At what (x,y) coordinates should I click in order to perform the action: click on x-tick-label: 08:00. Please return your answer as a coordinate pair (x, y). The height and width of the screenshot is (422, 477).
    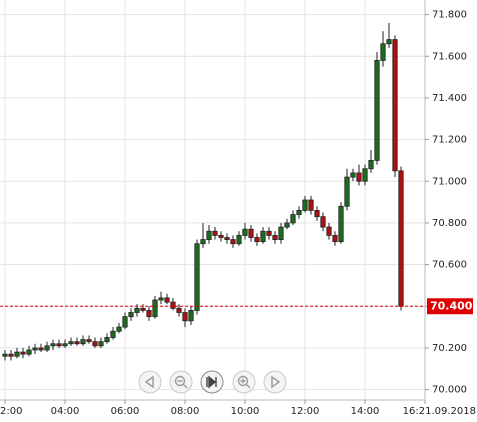
    Looking at the image, I should click on (185, 411).